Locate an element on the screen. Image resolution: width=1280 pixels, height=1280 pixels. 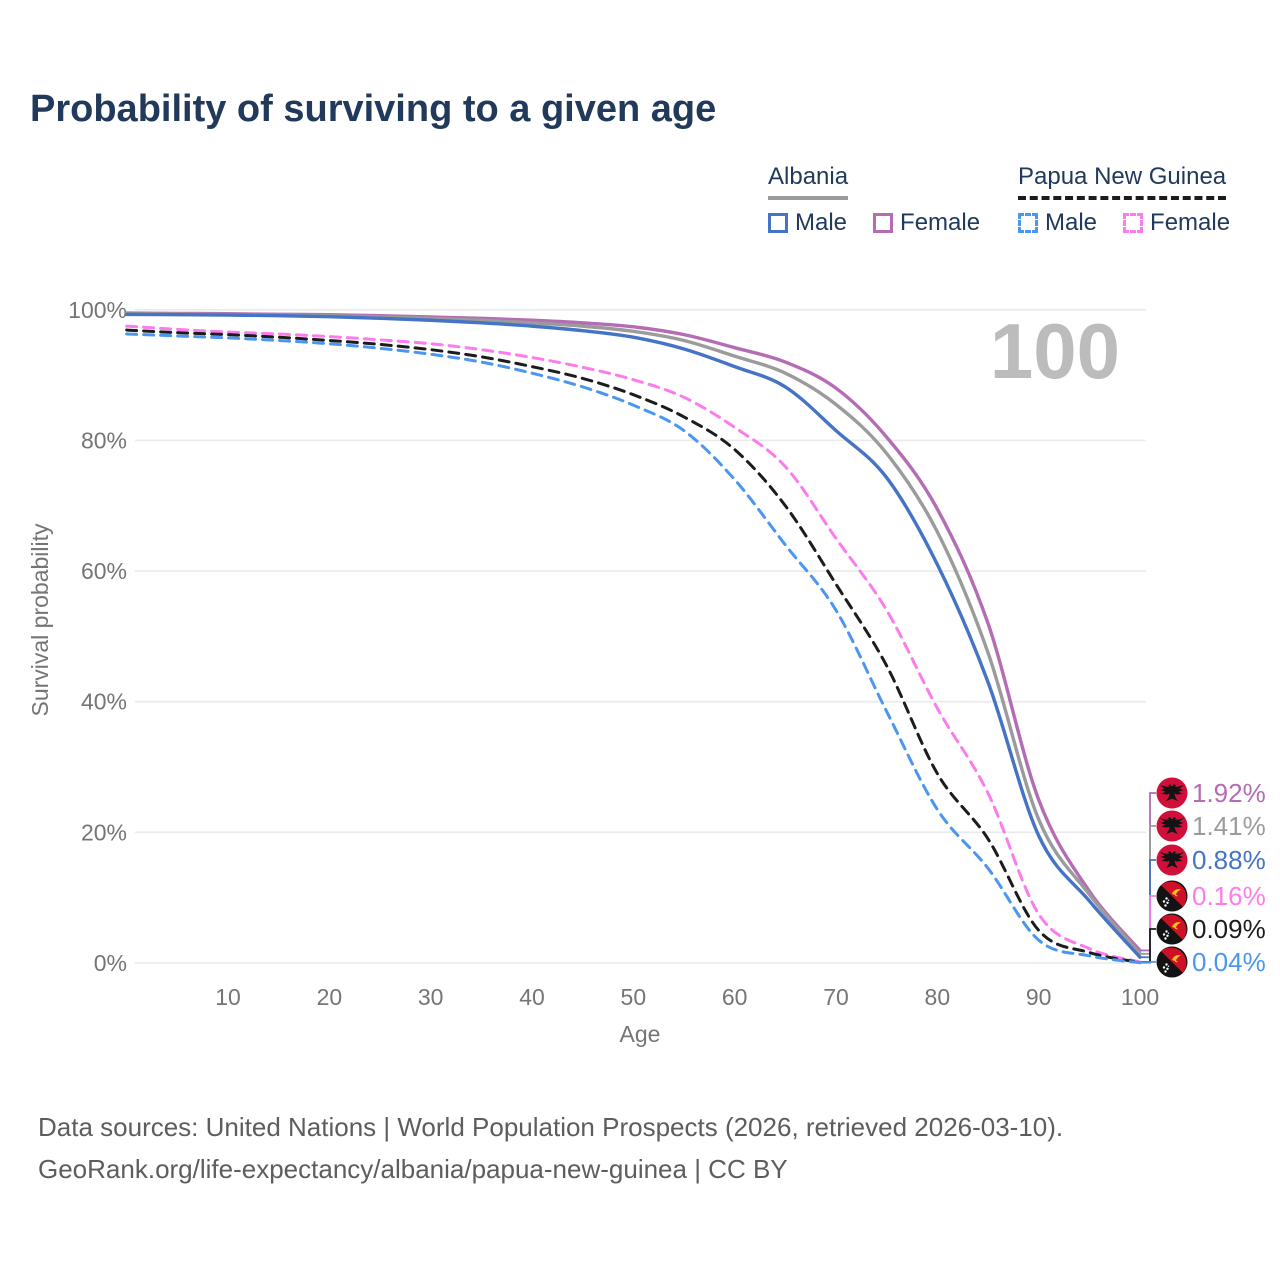
end-label-png-female: 0.16% is located at coordinates (1229, 896).